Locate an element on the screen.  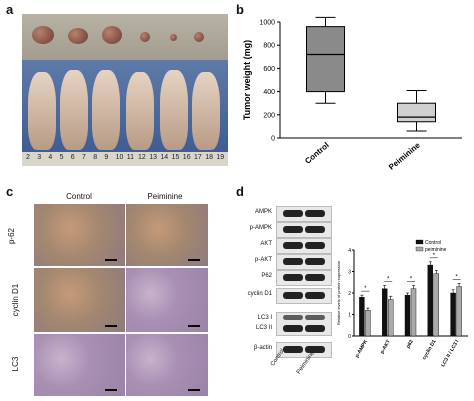
y-axis-label: Relative levels of protein expression is located at coordinates (338, 293).